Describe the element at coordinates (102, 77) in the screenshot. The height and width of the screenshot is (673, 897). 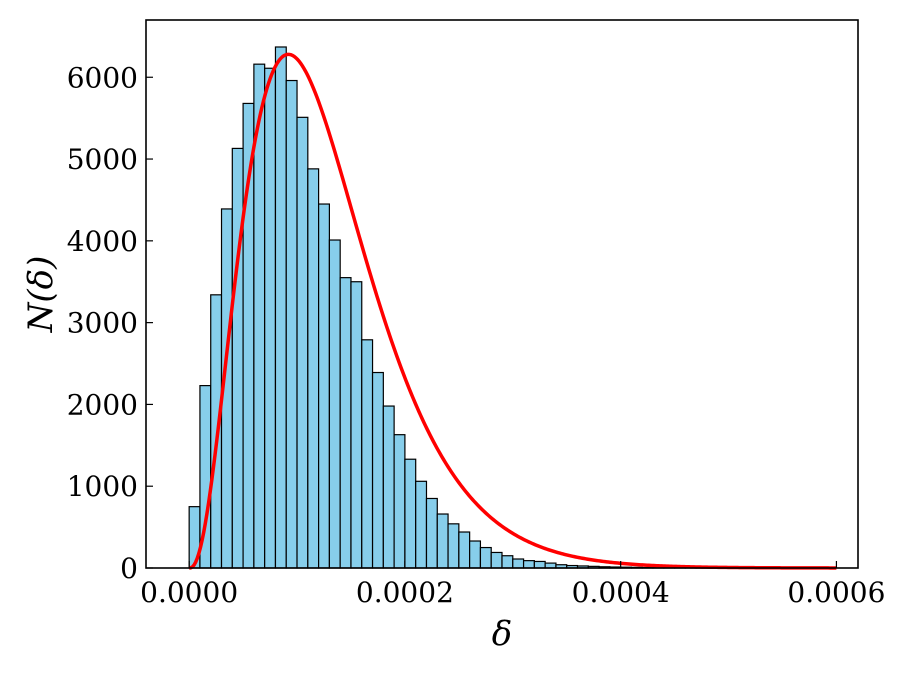
I see `y-tick-label: 6000` at that location.